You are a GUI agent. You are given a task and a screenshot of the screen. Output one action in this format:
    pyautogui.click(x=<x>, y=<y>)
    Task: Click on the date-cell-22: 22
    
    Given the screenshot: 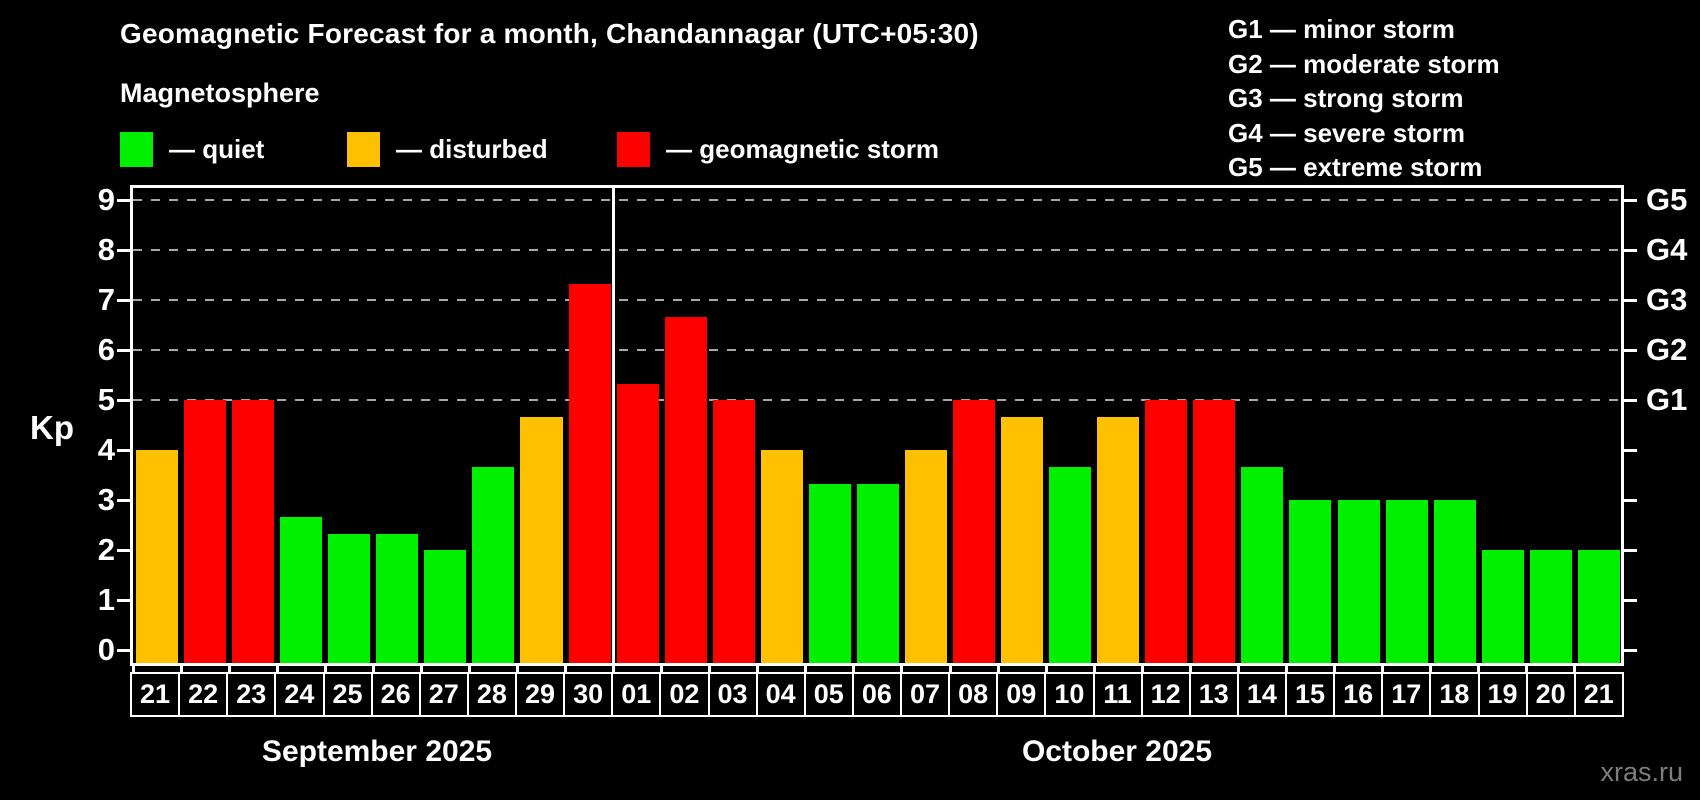 What is the action you would take?
    pyautogui.click(x=204, y=694)
    